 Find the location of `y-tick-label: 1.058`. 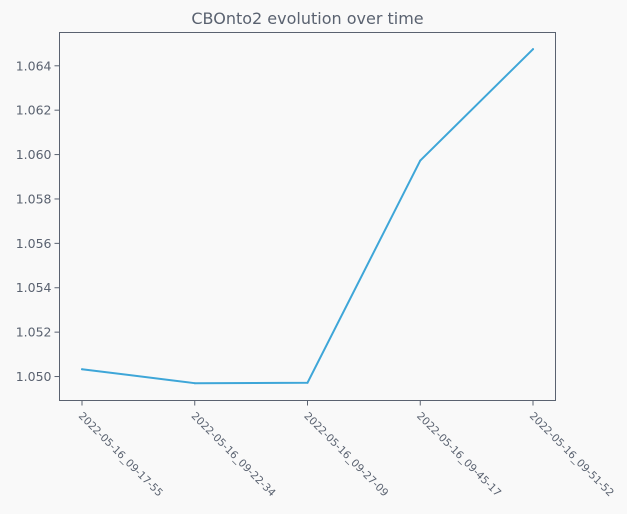

y-tick-label: 1.058 is located at coordinates (34, 198).